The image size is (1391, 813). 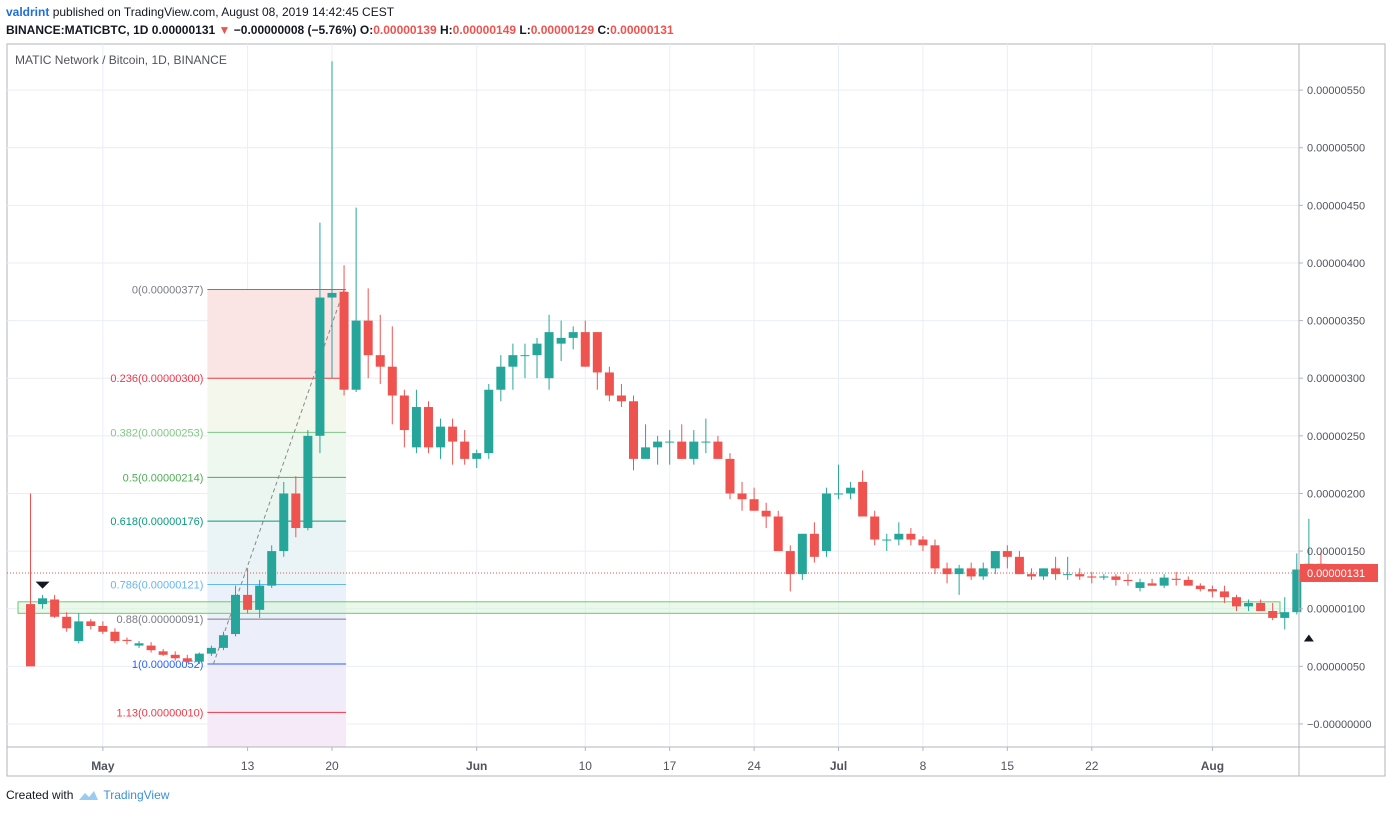 What do you see at coordinates (40, 795) in the screenshot?
I see `created-with-text: Created with` at bounding box center [40, 795].